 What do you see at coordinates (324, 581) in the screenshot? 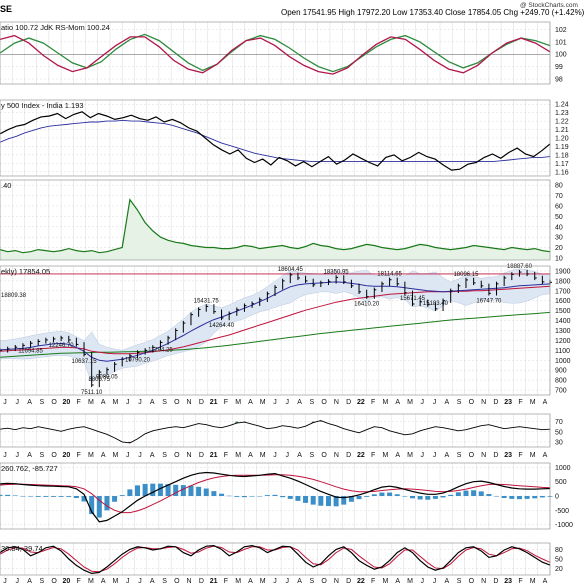
I see `stoch-x-tick-label: O` at bounding box center [324, 581].